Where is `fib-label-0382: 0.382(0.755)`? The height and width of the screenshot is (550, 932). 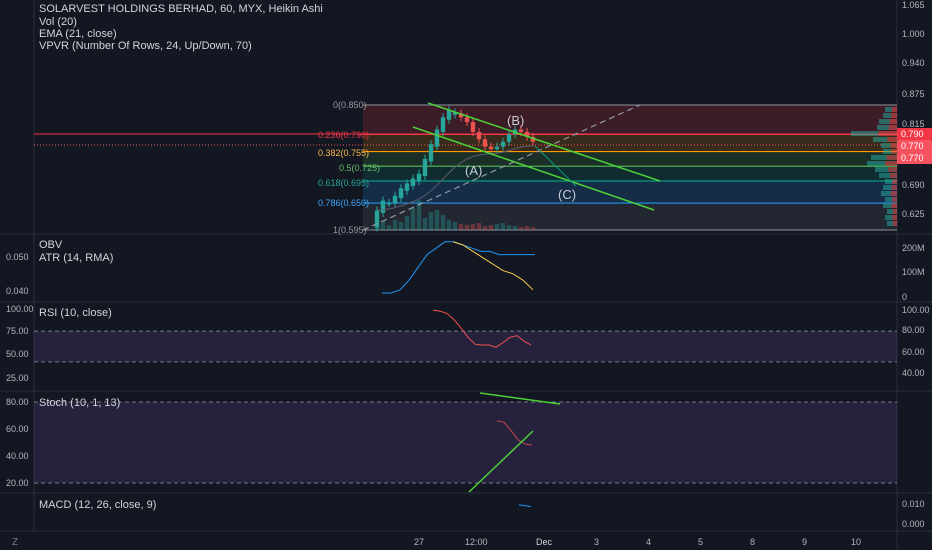
fib-label-0382: 0.382(0.755) is located at coordinates (344, 153).